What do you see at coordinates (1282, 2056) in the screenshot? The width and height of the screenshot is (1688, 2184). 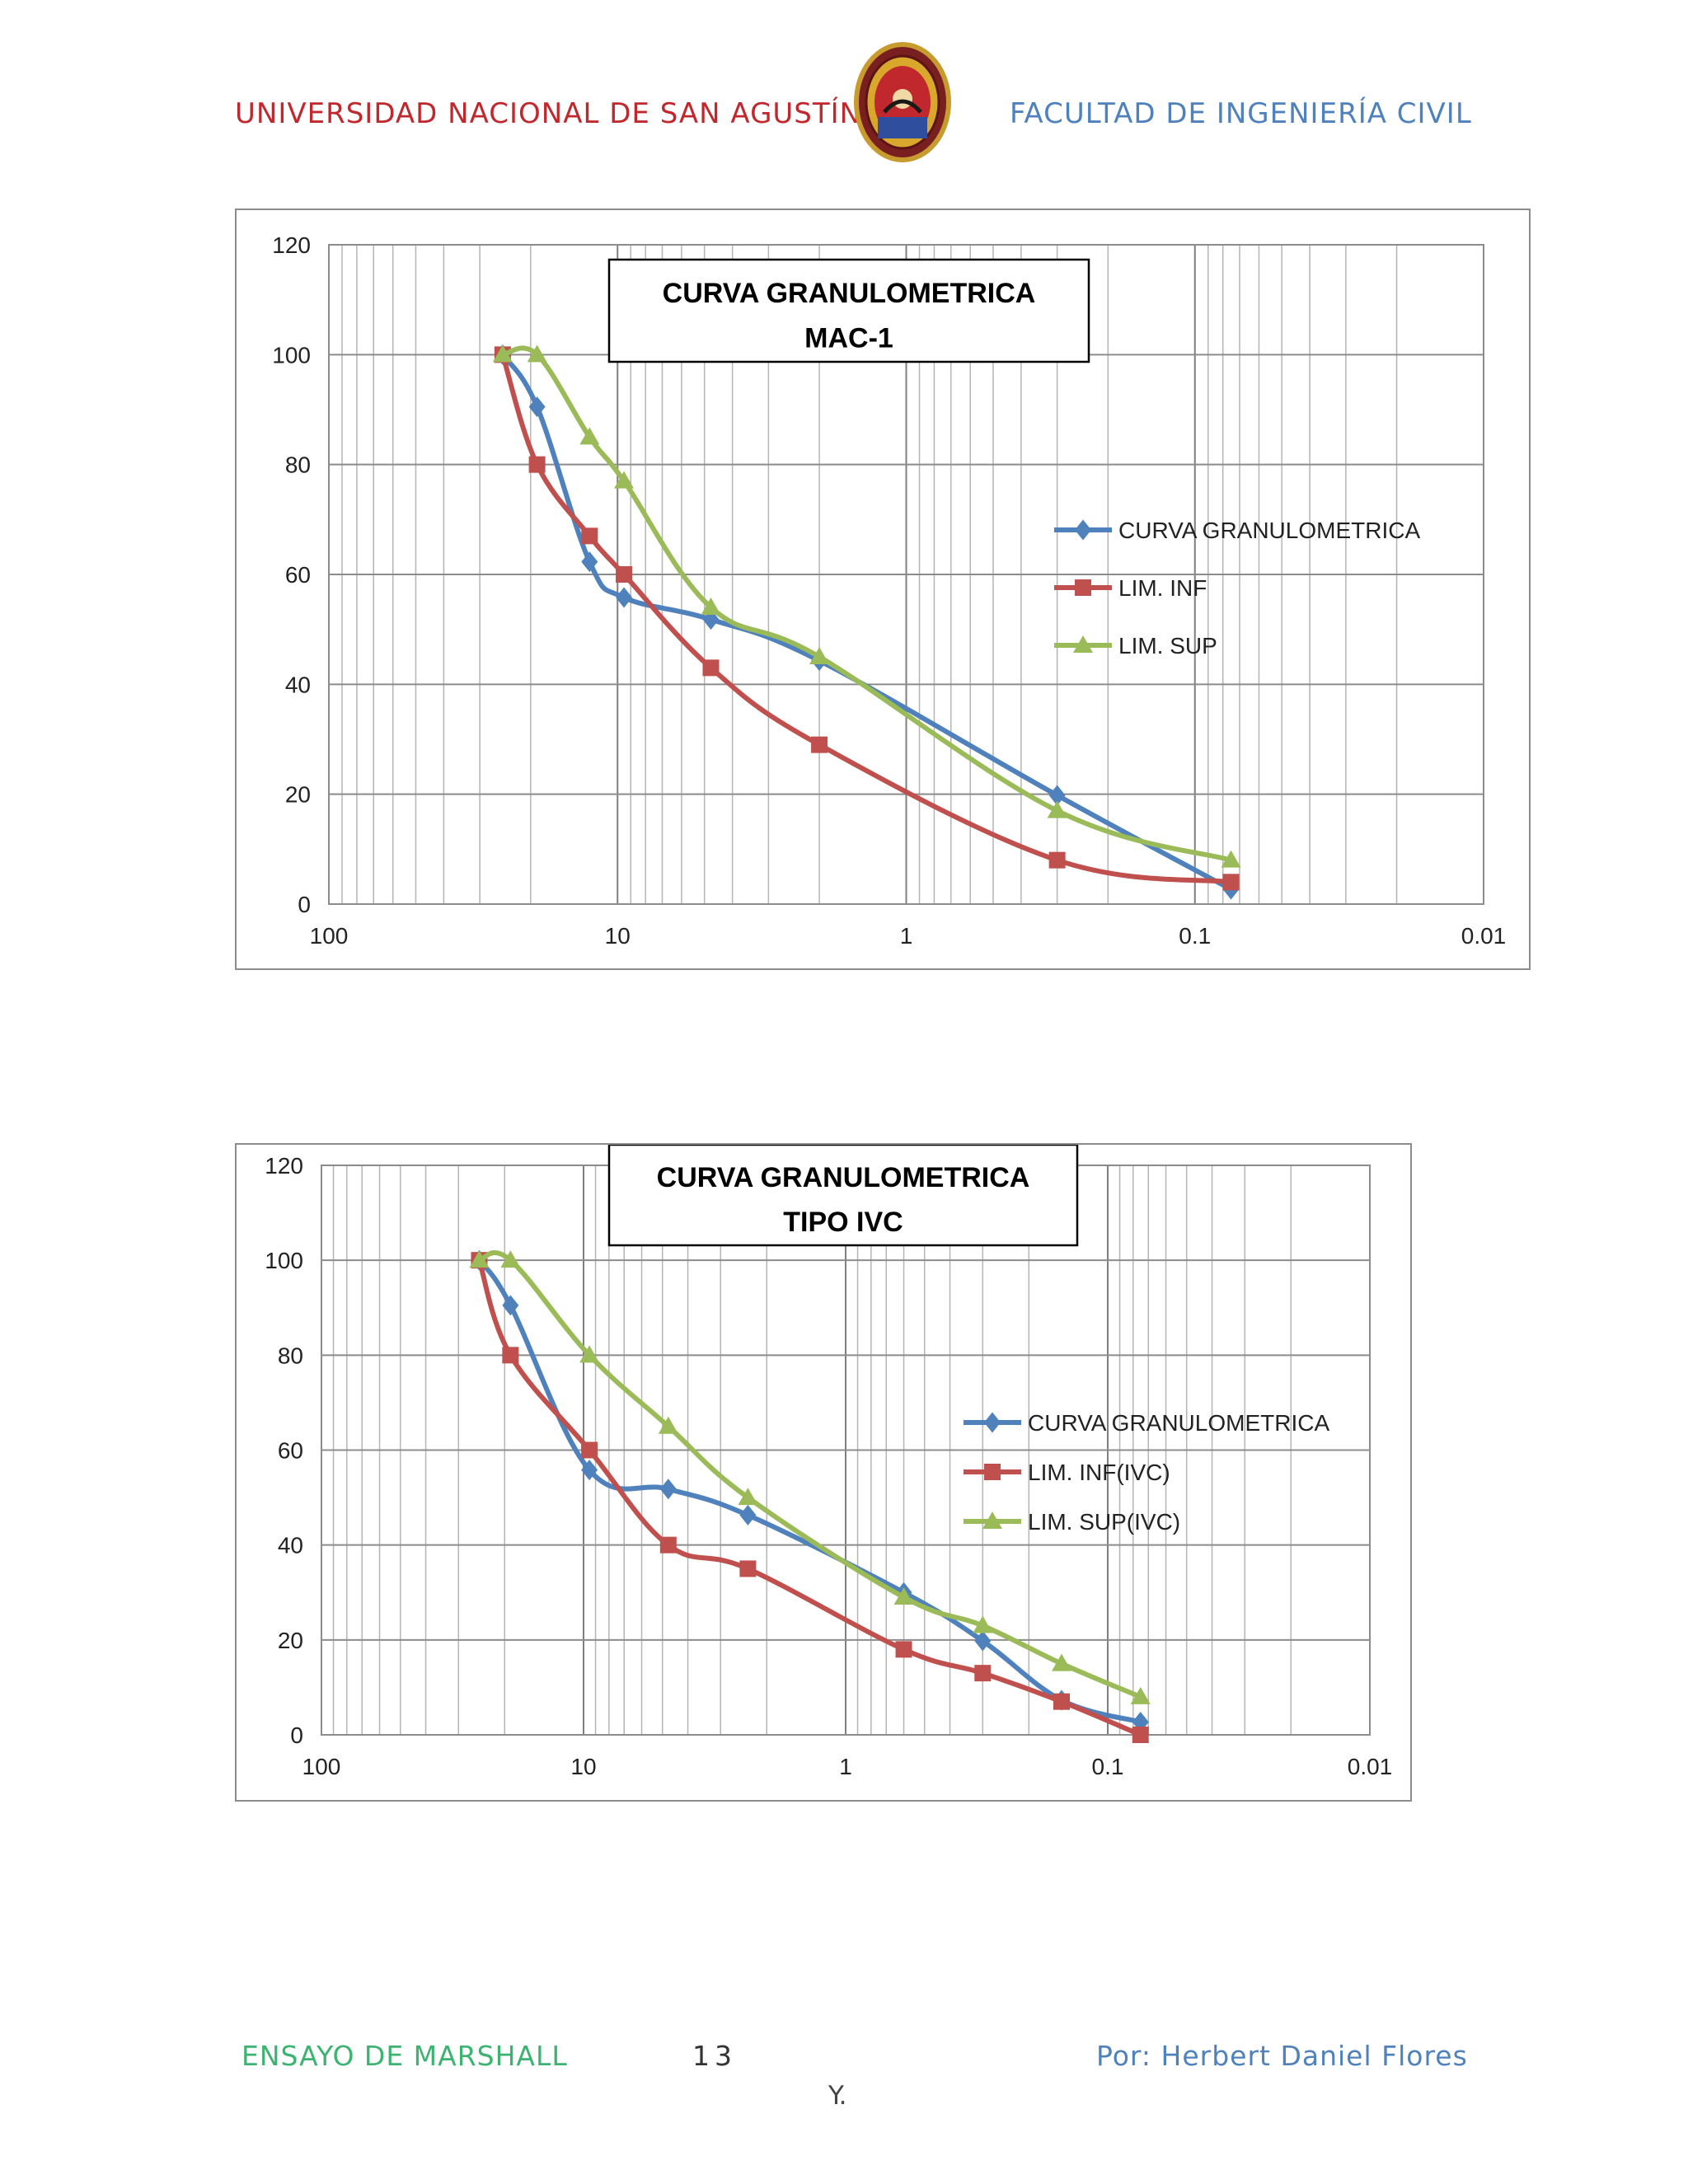 I see `footer-author: Por: Herbert Daniel Flores` at bounding box center [1282, 2056].